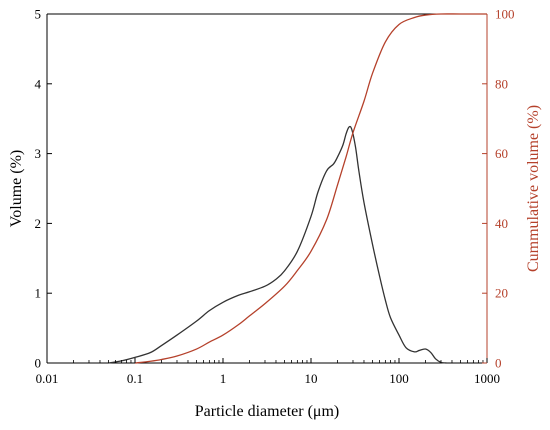 The image size is (550, 430). I want to click on x-tick-label: 0.01, so click(47, 378).